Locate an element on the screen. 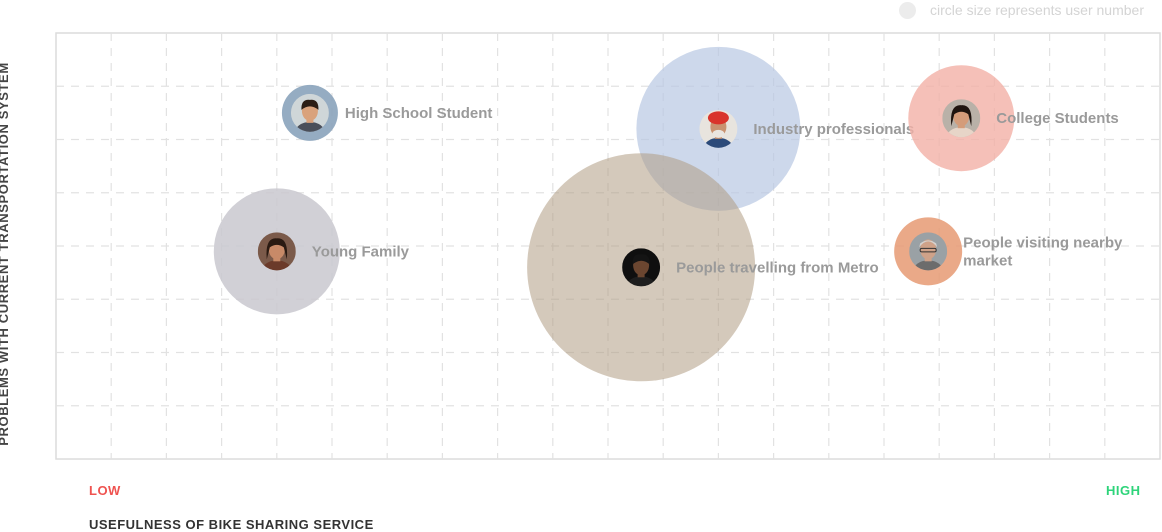  avatar-man-icon is located at coordinates (641, 267).